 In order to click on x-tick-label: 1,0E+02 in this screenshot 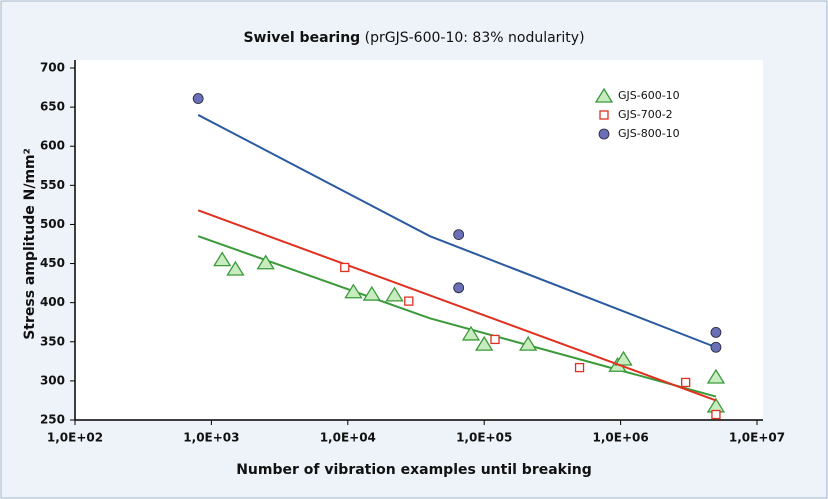, I will do `click(75, 438)`.